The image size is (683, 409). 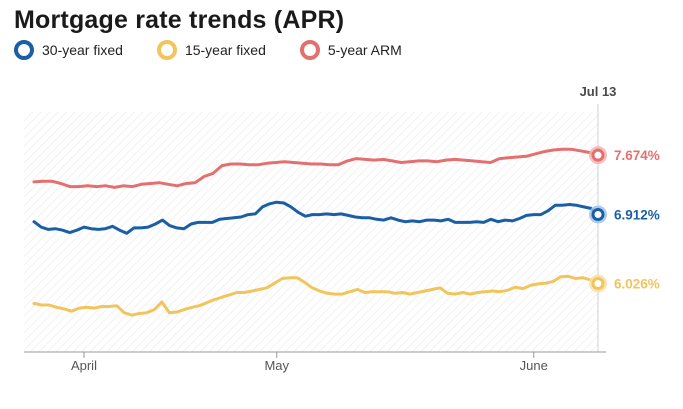 What do you see at coordinates (84, 365) in the screenshot?
I see `x-tick-label: April` at bounding box center [84, 365].